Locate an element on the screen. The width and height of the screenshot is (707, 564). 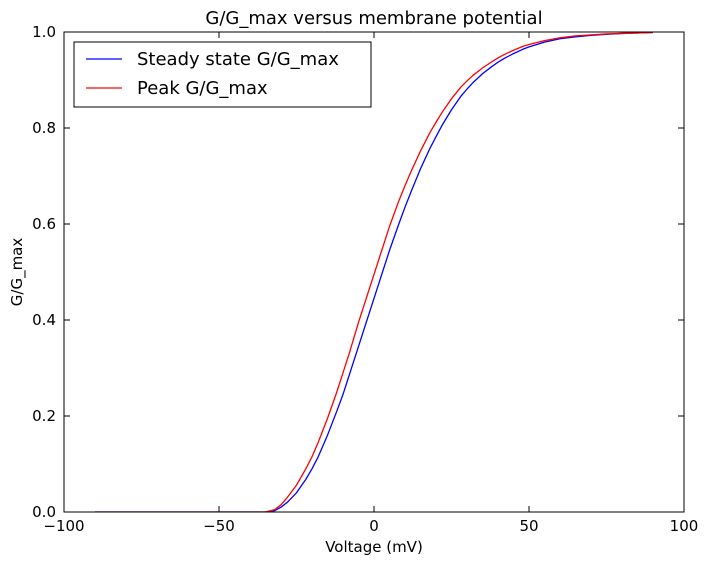
x-tick-label: −50 is located at coordinates (219, 526).